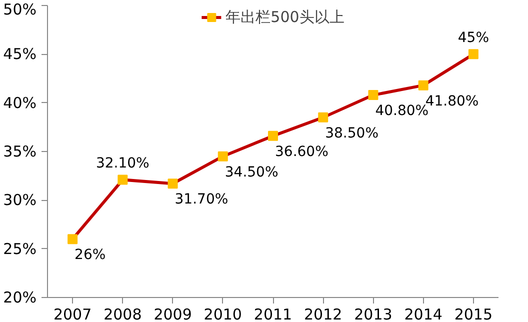  What do you see at coordinates (351, 133) in the screenshot?
I see `data-label: 38.50%` at bounding box center [351, 133].